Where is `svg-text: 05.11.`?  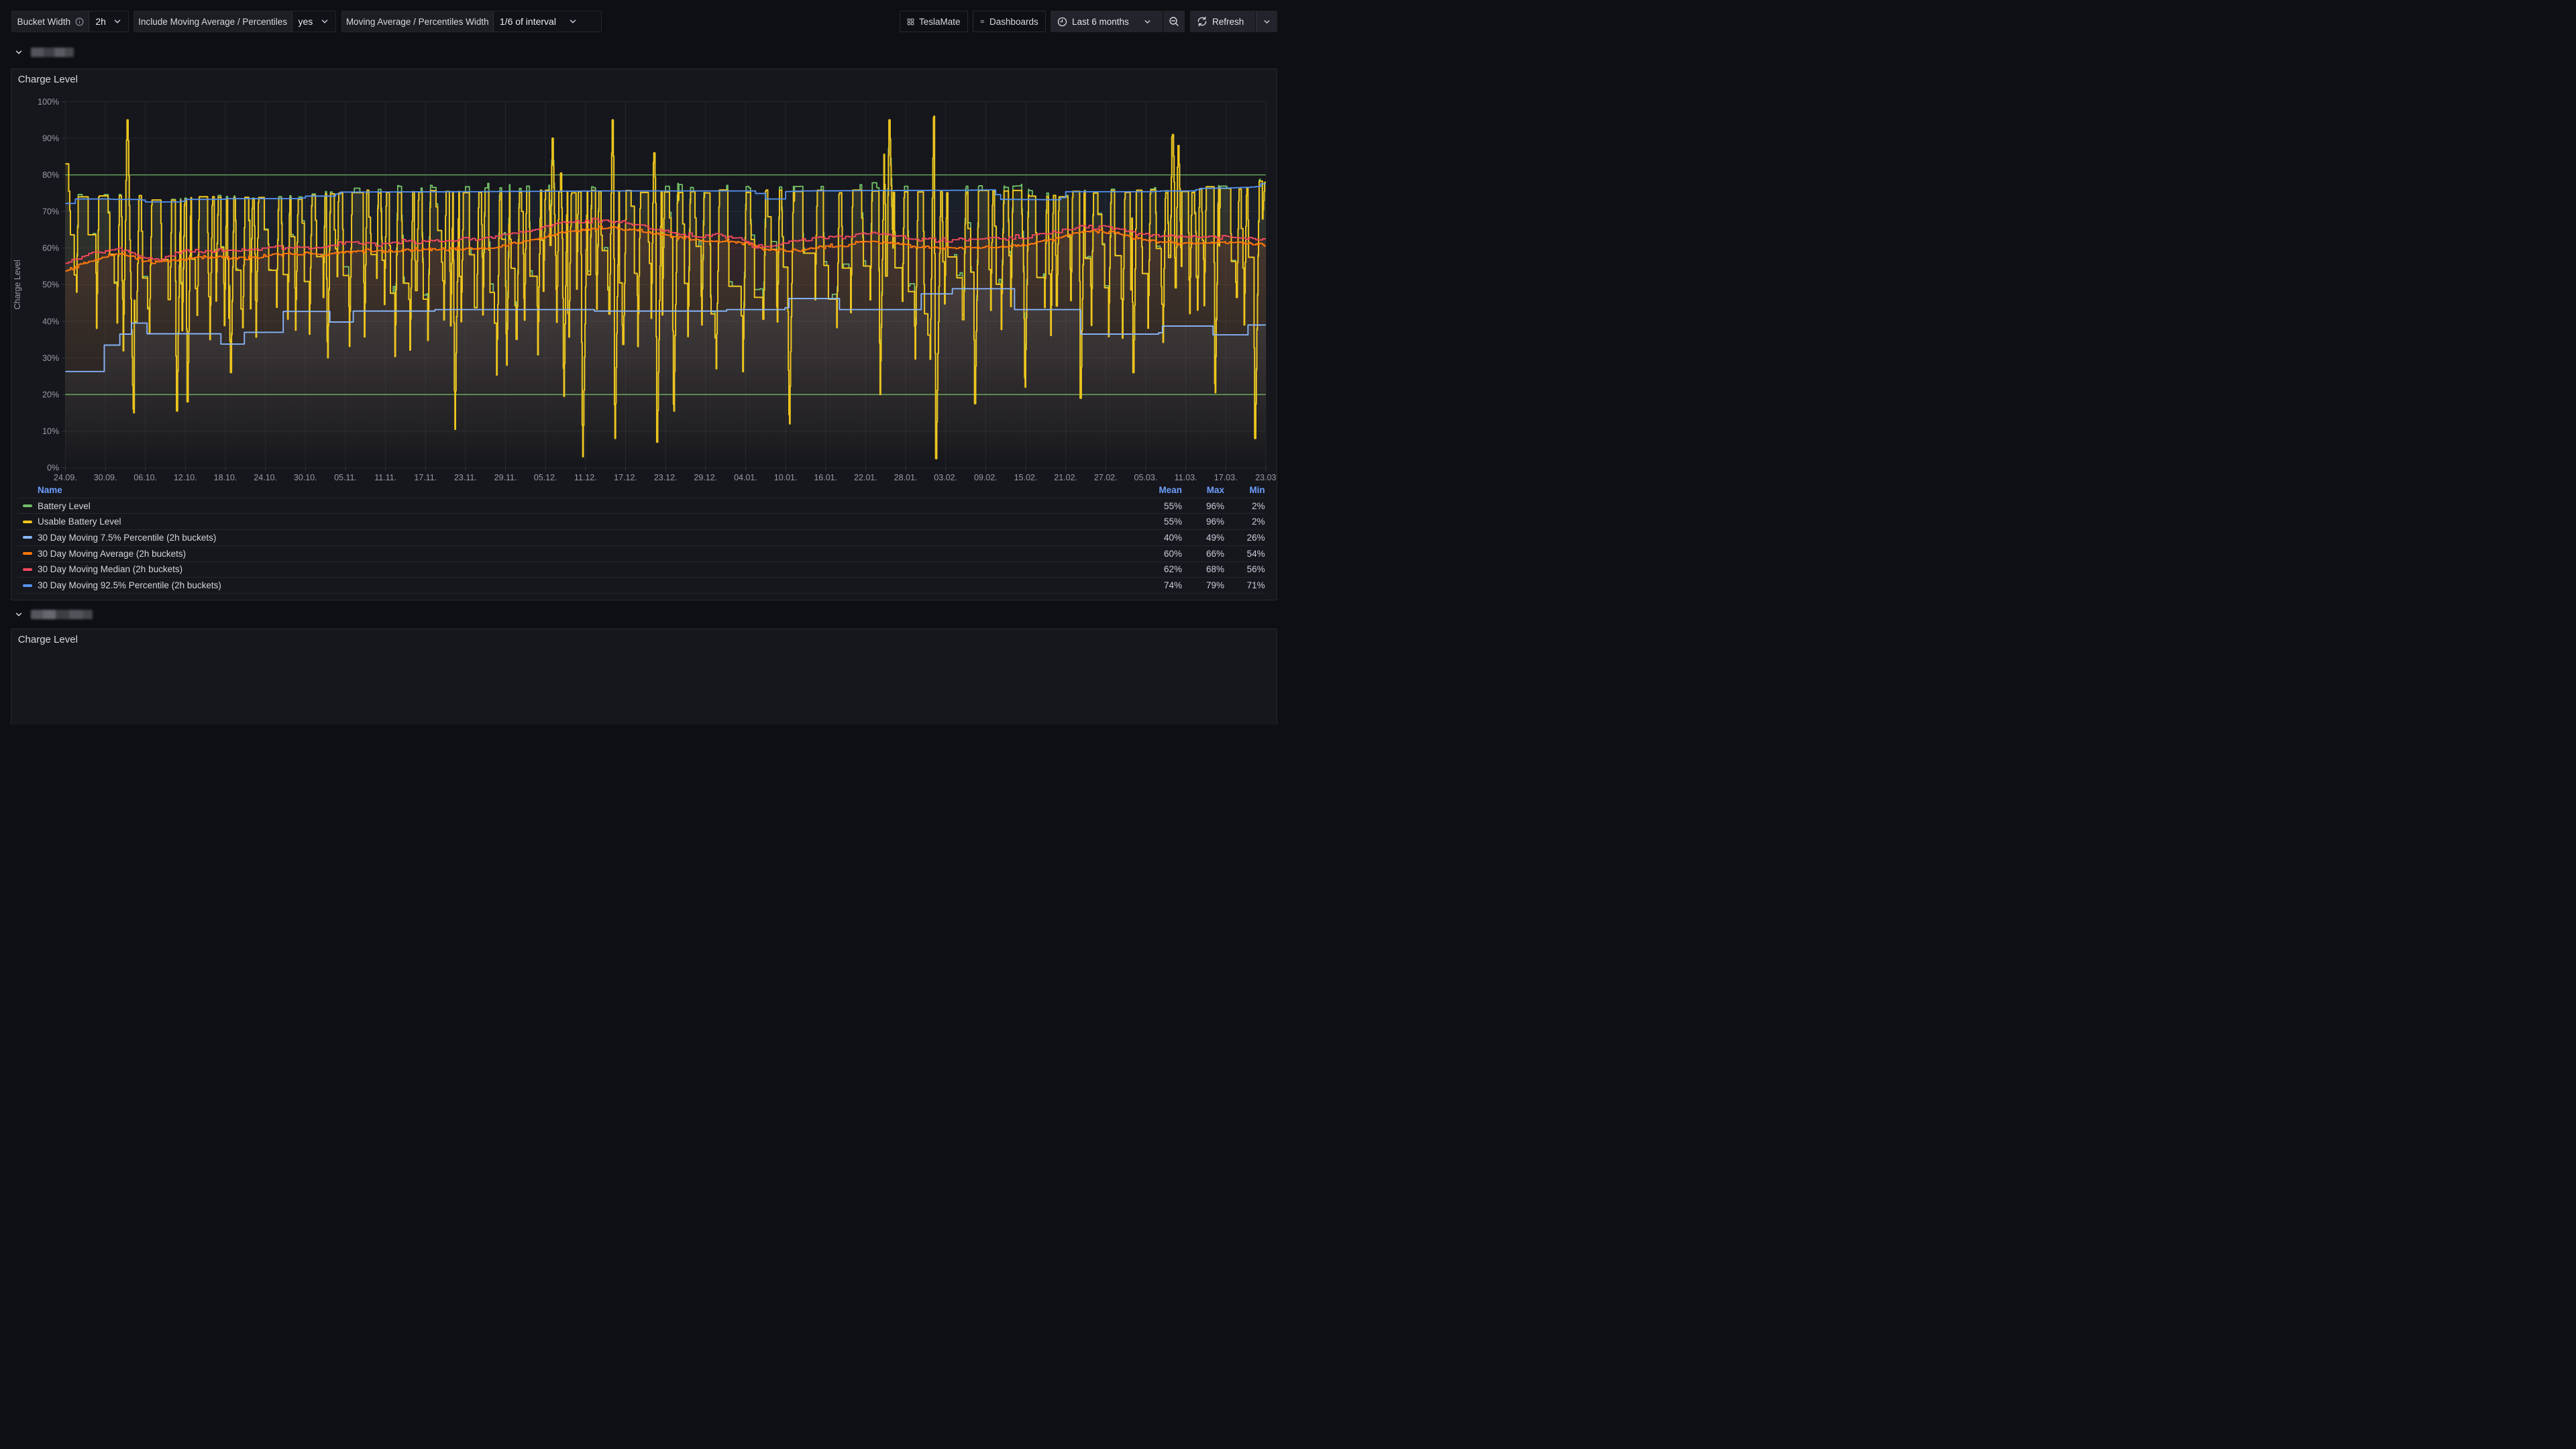 svg-text: 05.11. is located at coordinates (345, 477).